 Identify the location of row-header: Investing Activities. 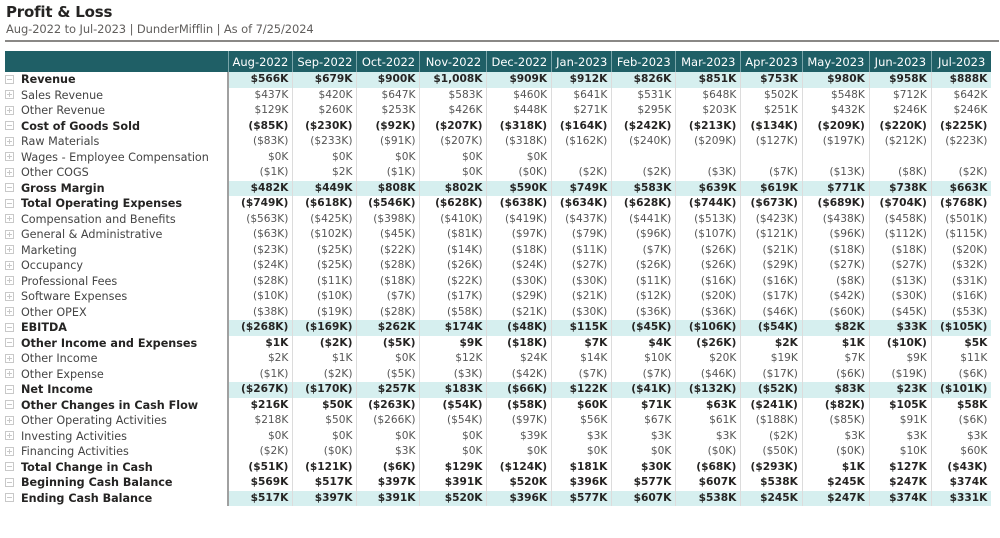
(116, 437).